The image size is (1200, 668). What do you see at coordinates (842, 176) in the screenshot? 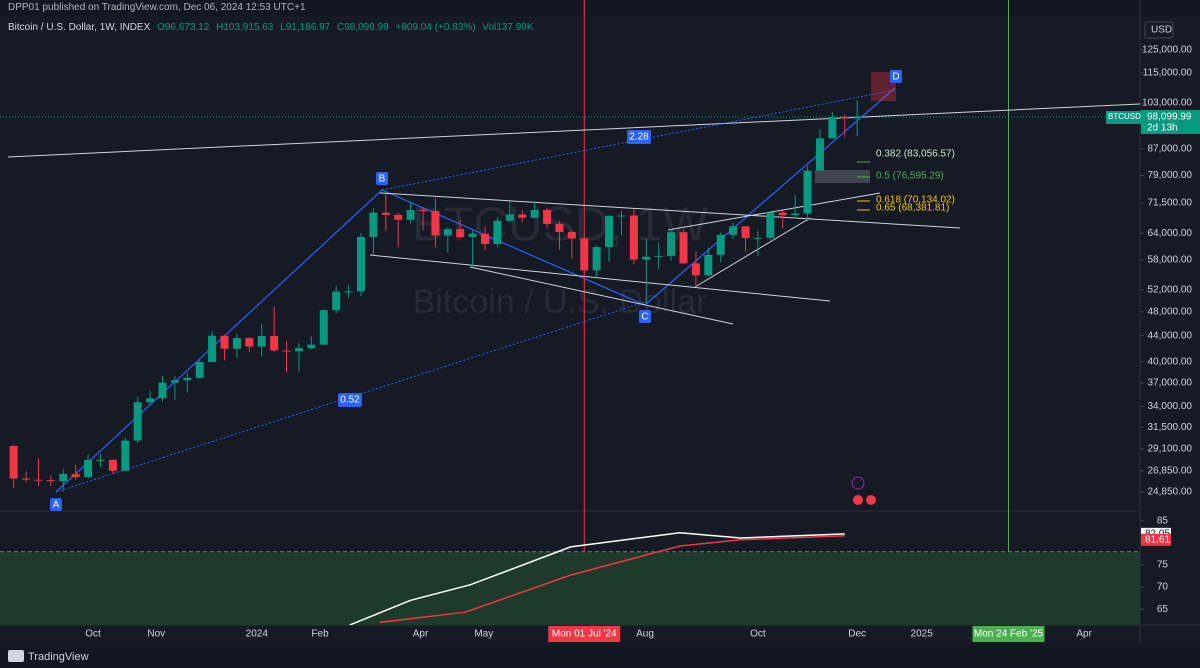
I see `fib-zone` at bounding box center [842, 176].